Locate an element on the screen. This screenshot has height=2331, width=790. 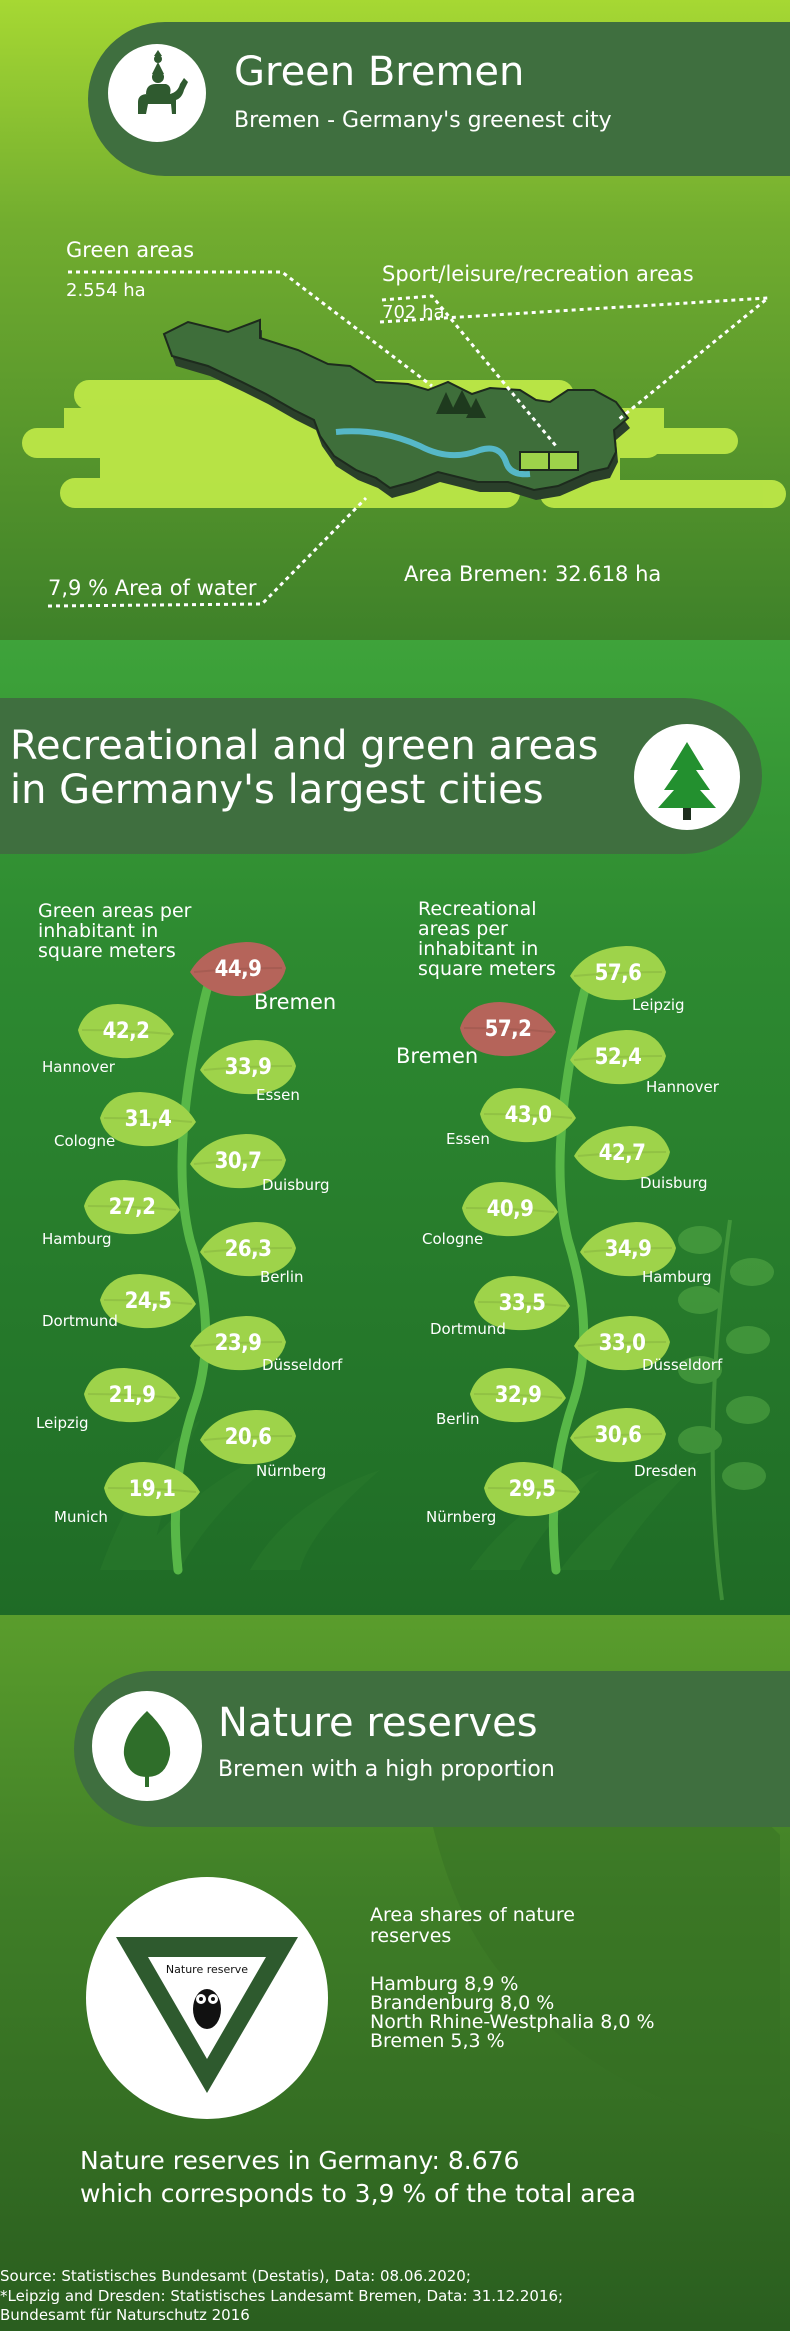
leaf-bar: 42,2 is located at coordinates (126, 1031).